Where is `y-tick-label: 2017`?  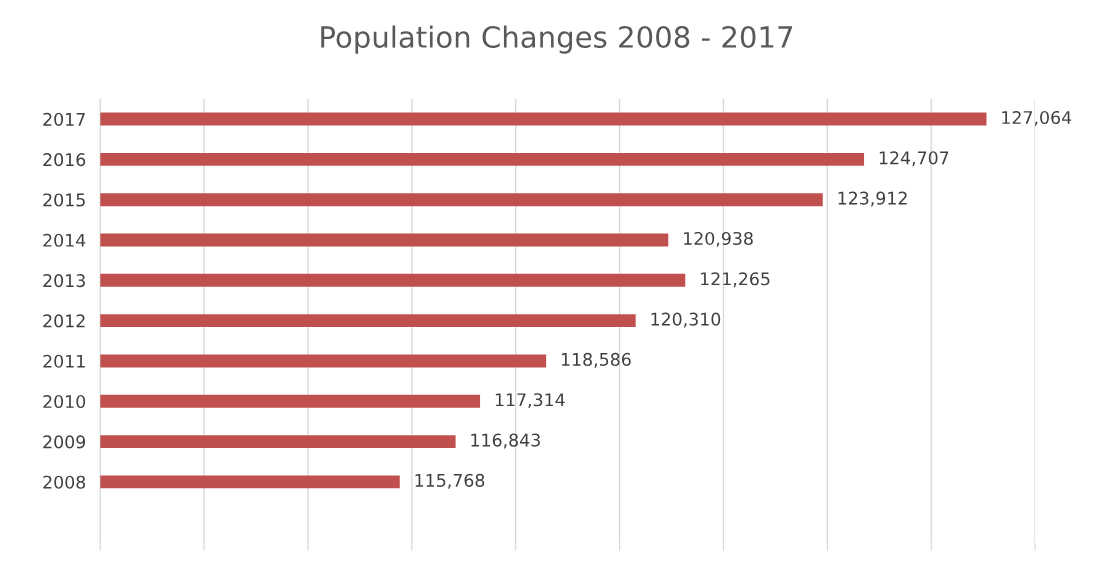 y-tick-label: 2017 is located at coordinates (64, 119).